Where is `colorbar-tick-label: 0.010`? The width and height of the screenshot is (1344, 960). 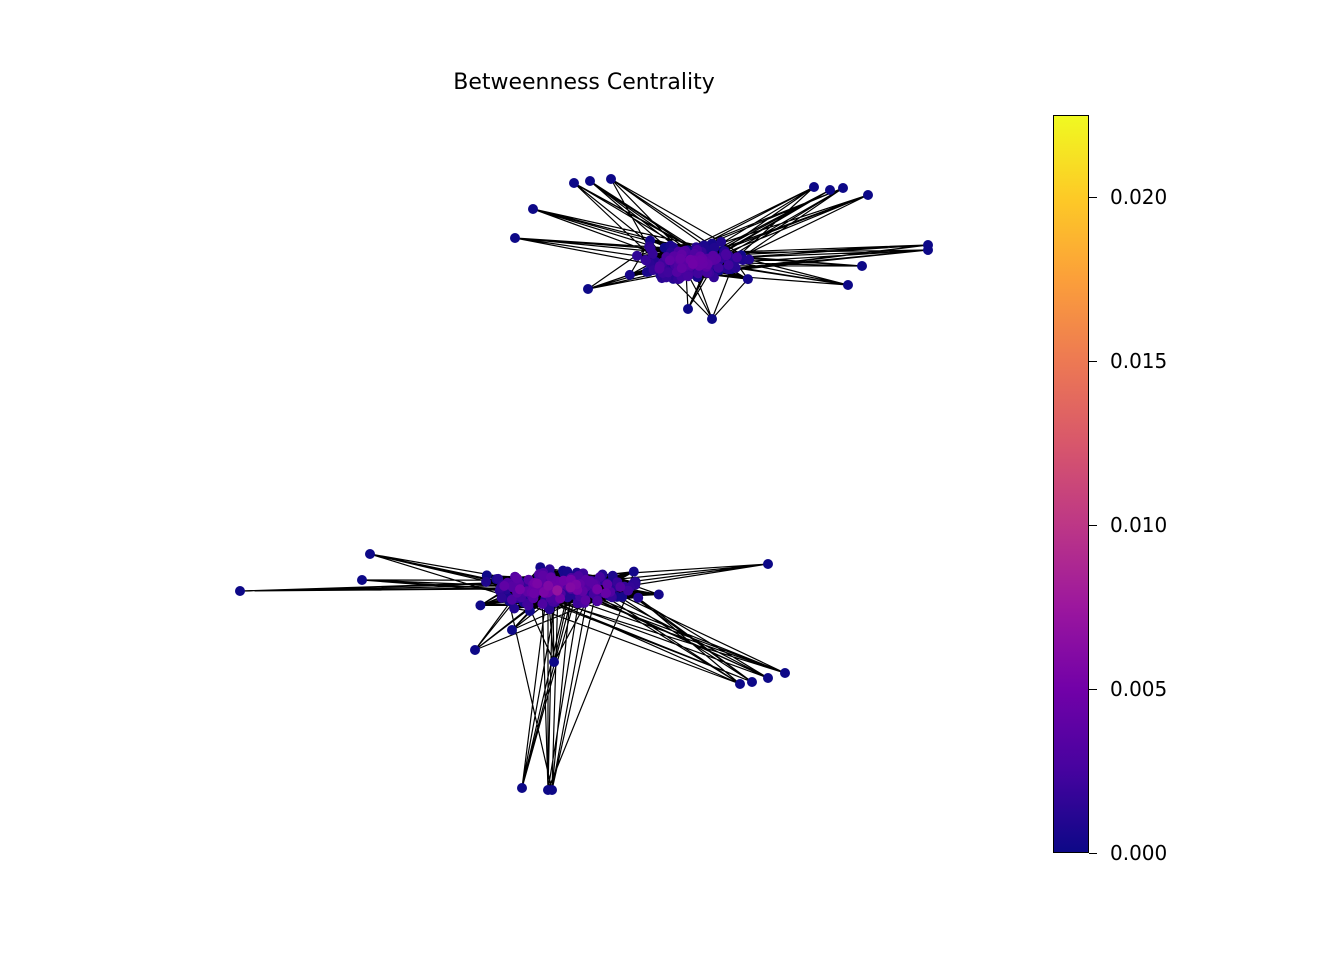 colorbar-tick-label: 0.010 is located at coordinates (1139, 525).